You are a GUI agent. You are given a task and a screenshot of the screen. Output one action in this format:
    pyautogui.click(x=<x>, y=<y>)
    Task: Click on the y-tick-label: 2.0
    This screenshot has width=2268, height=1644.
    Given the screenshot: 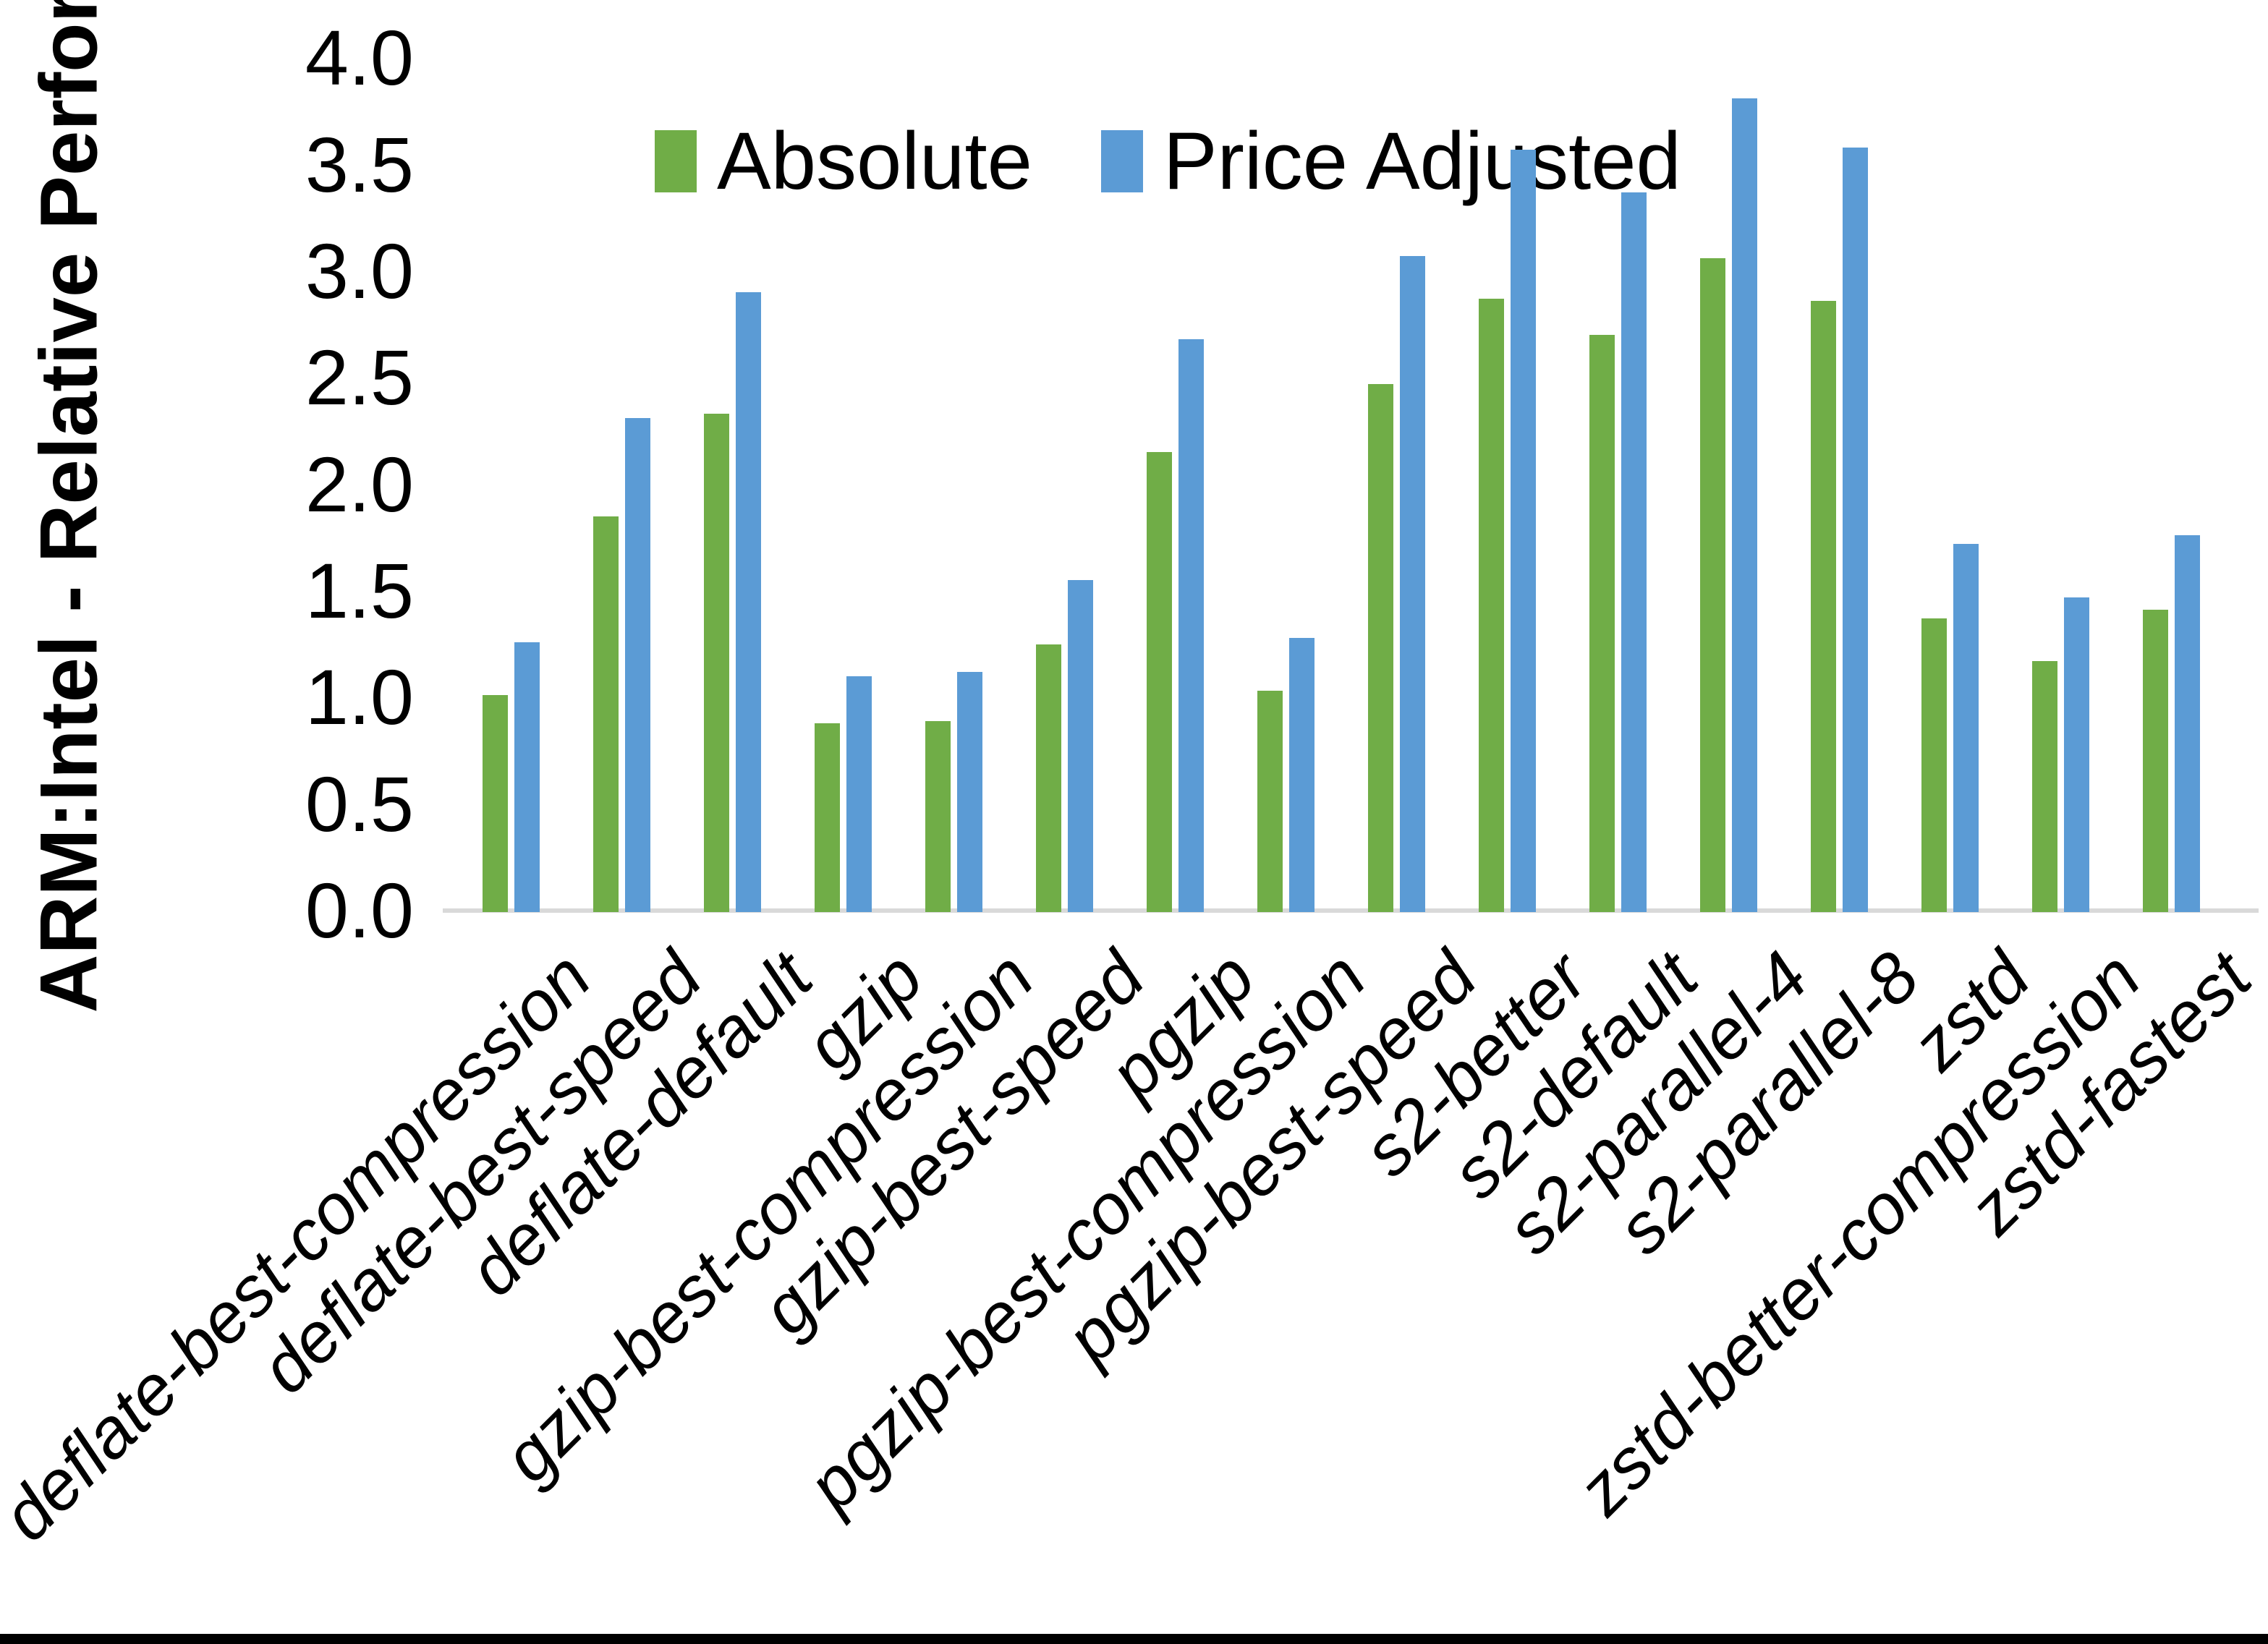 What is the action you would take?
    pyautogui.click(x=359, y=484)
    